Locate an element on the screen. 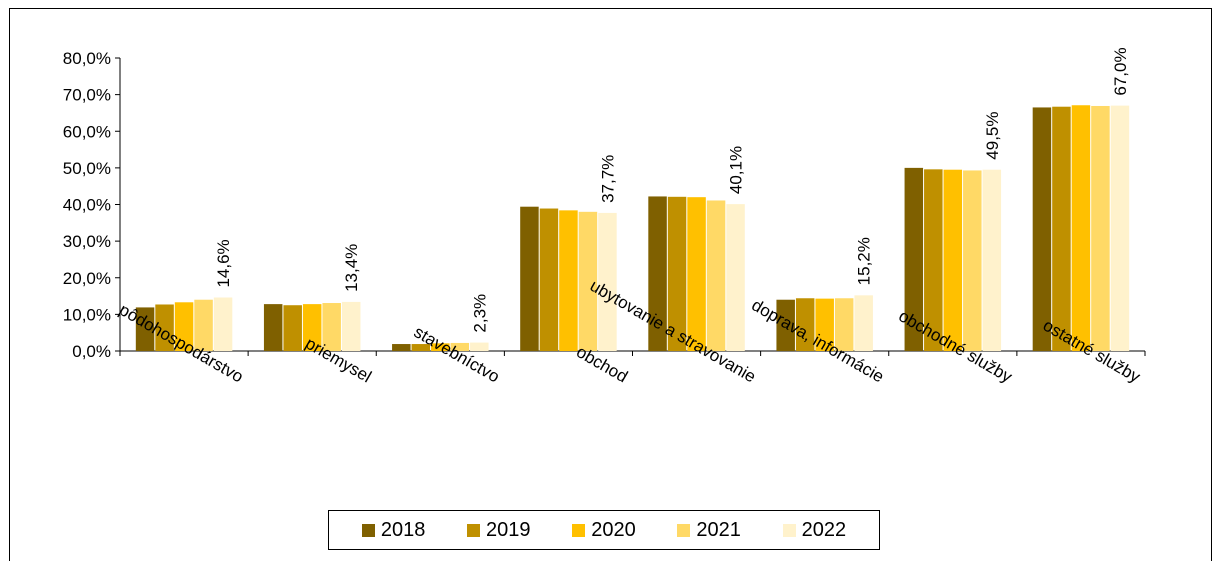  legend-label: 2021 is located at coordinates (718, 529).